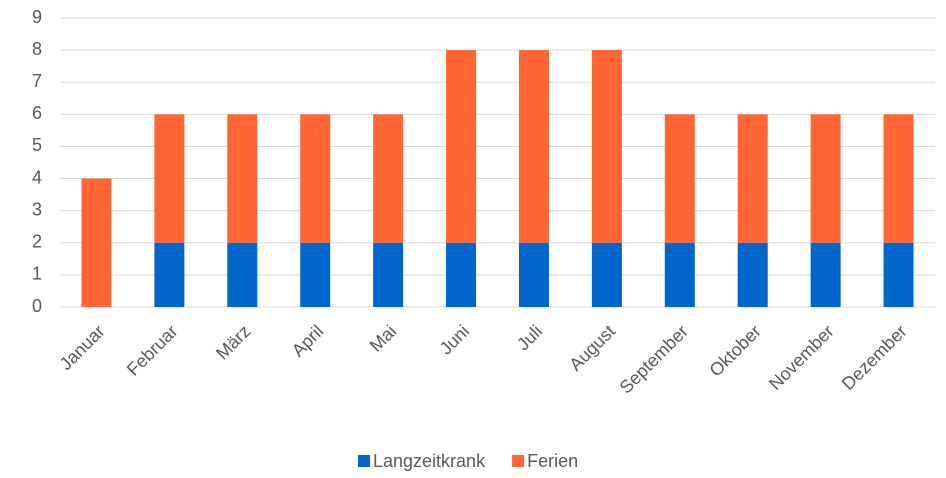  Describe the element at coordinates (37, 274) in the screenshot. I see `y-tick-label: 1` at that location.